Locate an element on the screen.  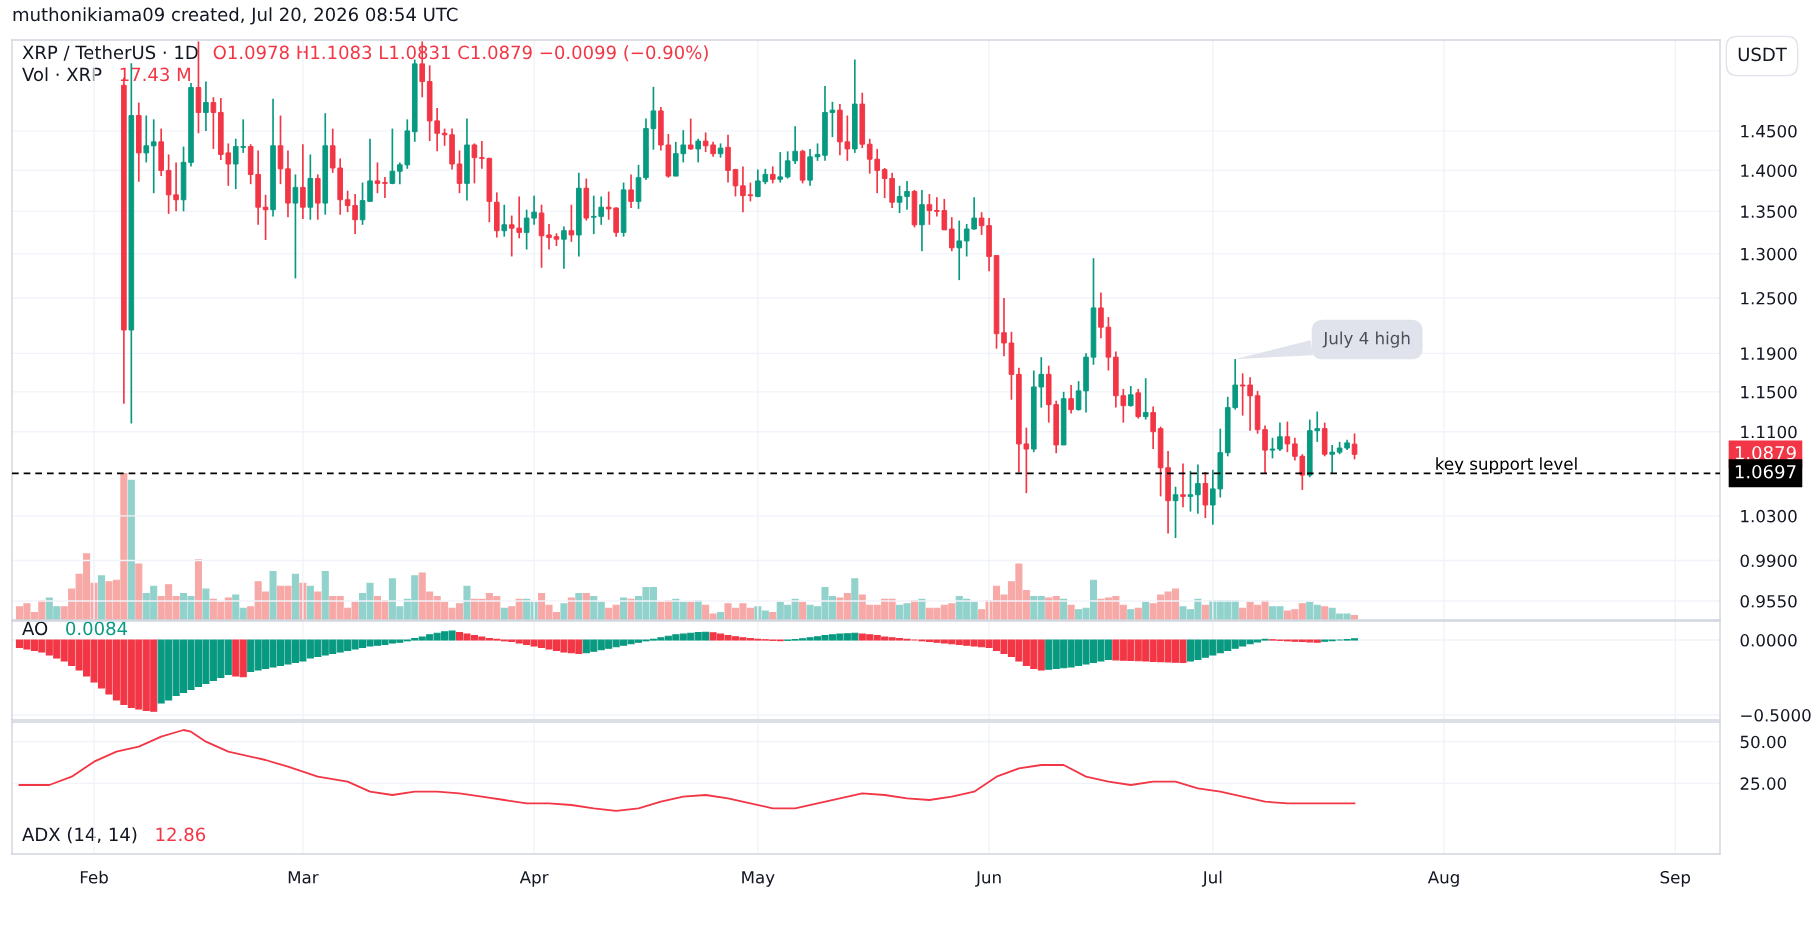
text: 1.0697 is located at coordinates (1765, 471).